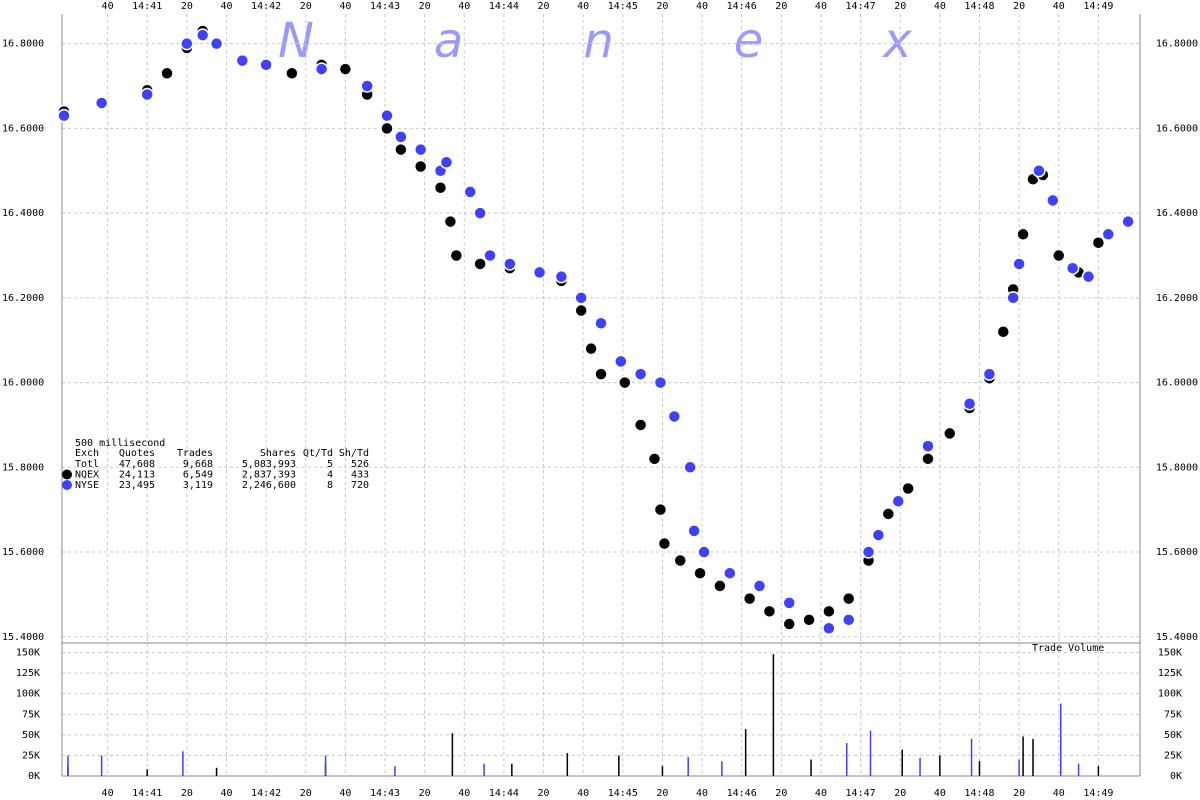  I want to click on stats-cell: 23,495, so click(137, 485).